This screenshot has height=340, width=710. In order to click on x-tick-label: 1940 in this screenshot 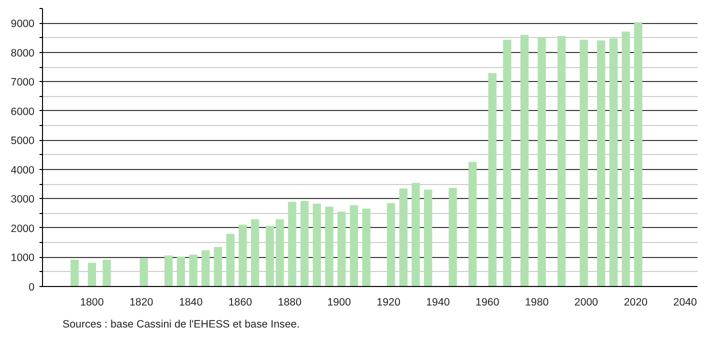, I will do `click(438, 302)`.